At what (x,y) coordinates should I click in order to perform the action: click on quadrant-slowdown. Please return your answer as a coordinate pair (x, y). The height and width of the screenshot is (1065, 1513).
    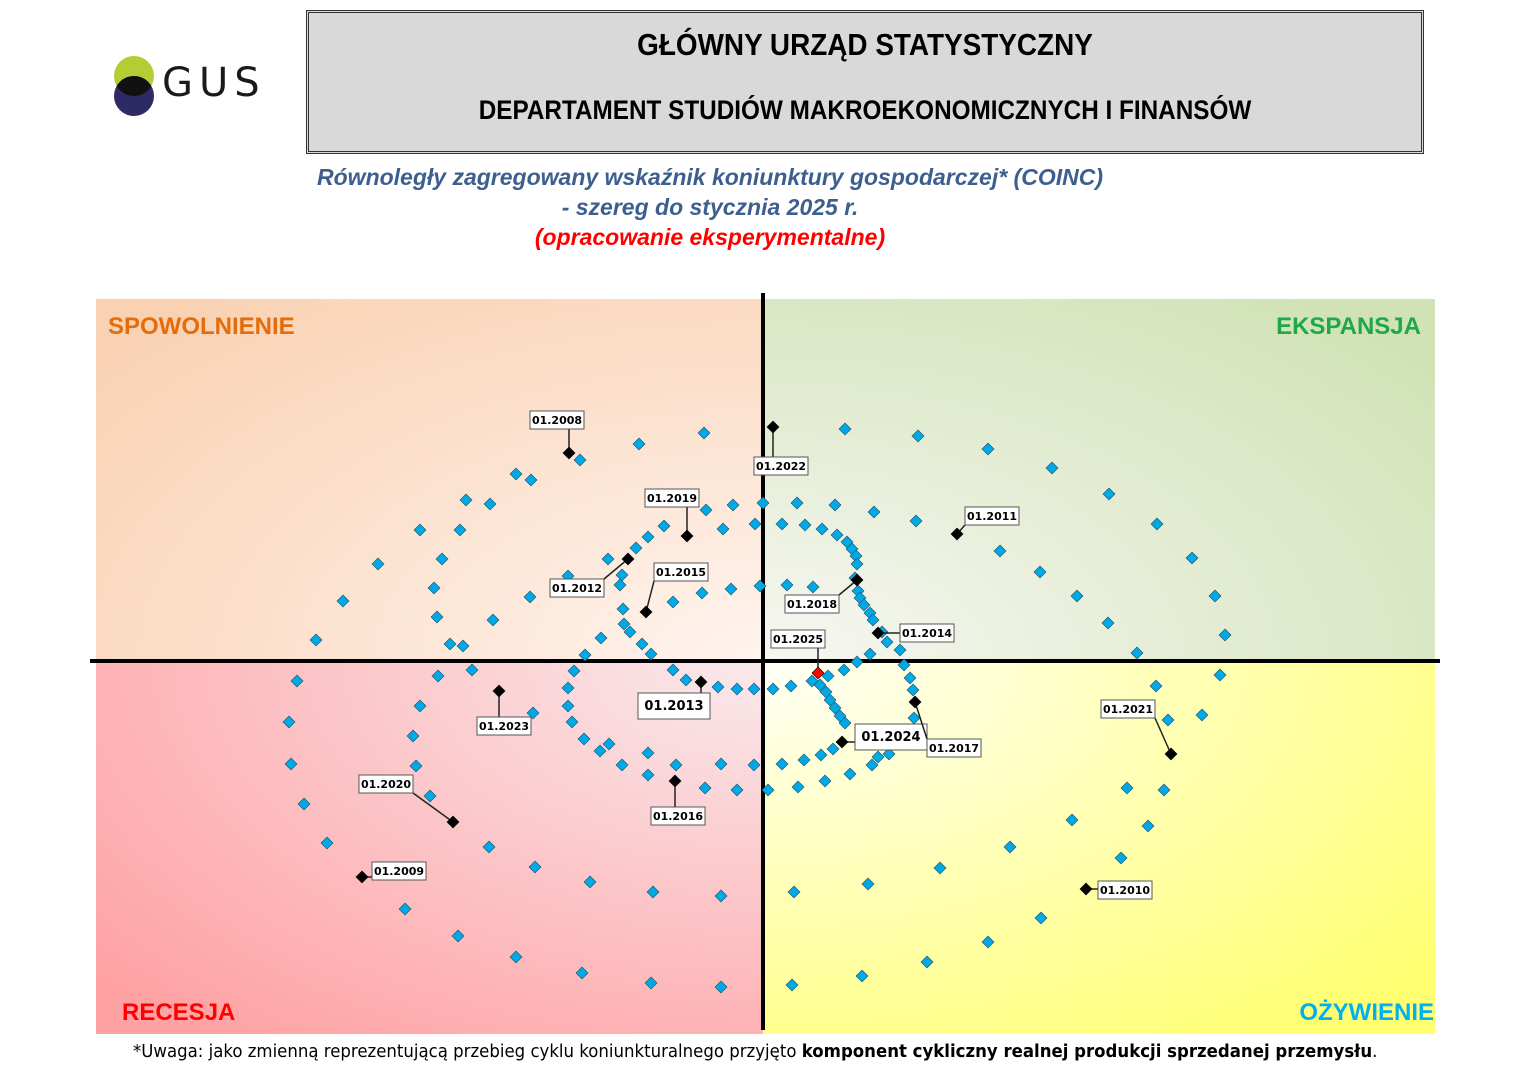
    Looking at the image, I should click on (429, 480).